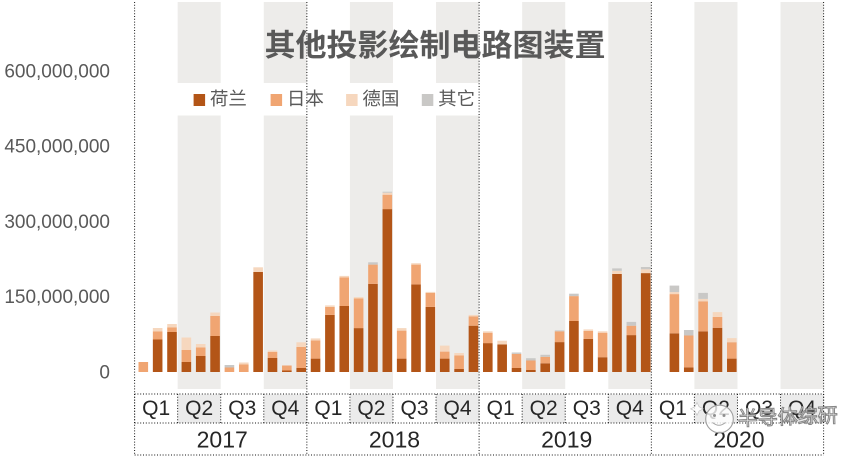 This screenshot has width=868, height=457. What do you see at coordinates (566, 440) in the screenshot?
I see `svg-text: 2019` at bounding box center [566, 440].